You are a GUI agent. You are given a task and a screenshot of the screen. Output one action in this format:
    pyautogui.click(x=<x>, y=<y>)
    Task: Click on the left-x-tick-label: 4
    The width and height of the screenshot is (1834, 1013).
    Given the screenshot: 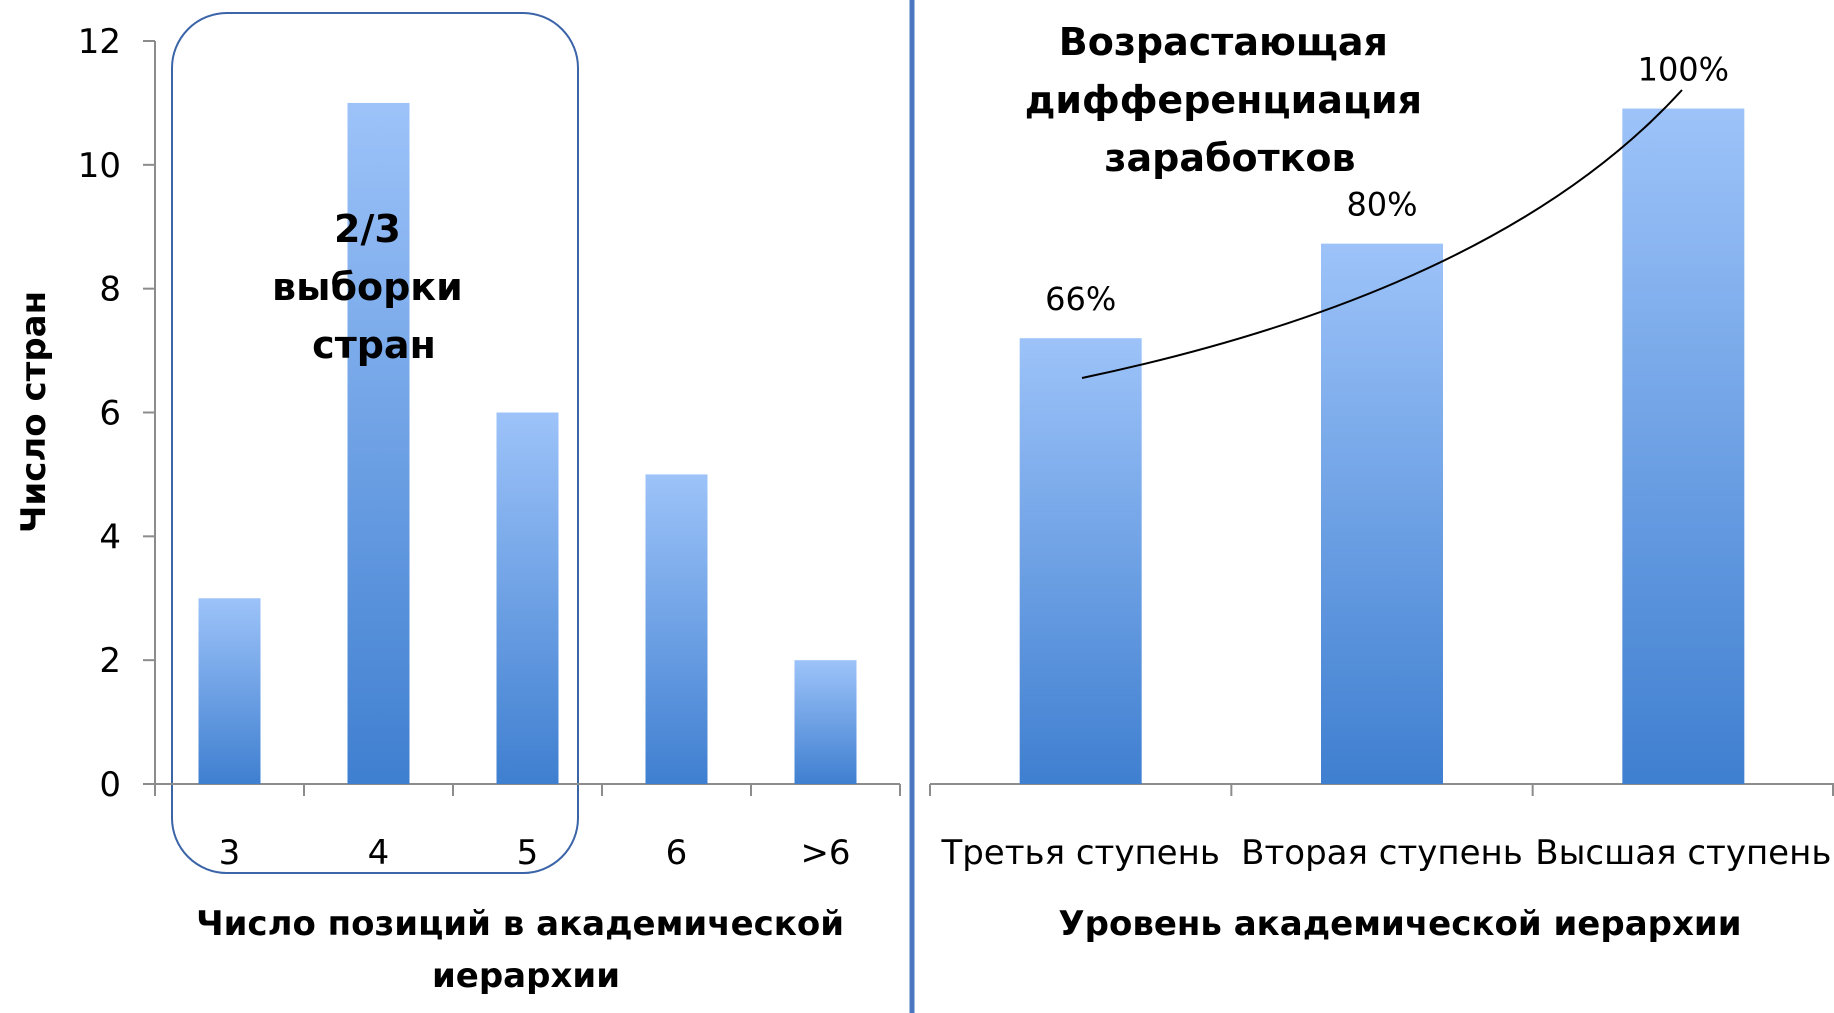 What is the action you would take?
    pyautogui.click(x=379, y=853)
    